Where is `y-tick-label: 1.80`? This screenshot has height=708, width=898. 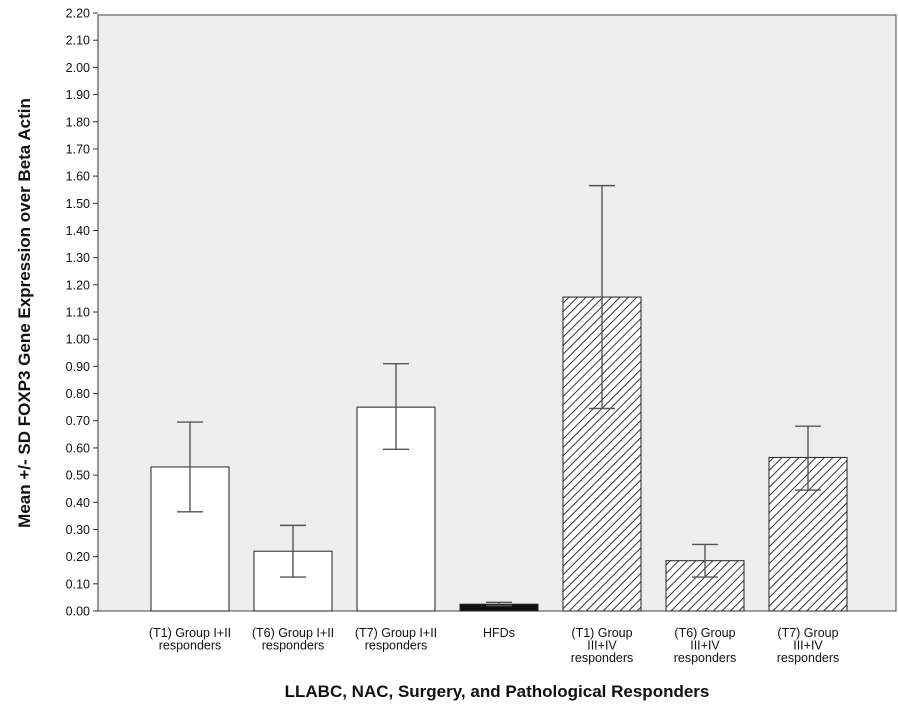
y-tick-label: 1.80 is located at coordinates (78, 122).